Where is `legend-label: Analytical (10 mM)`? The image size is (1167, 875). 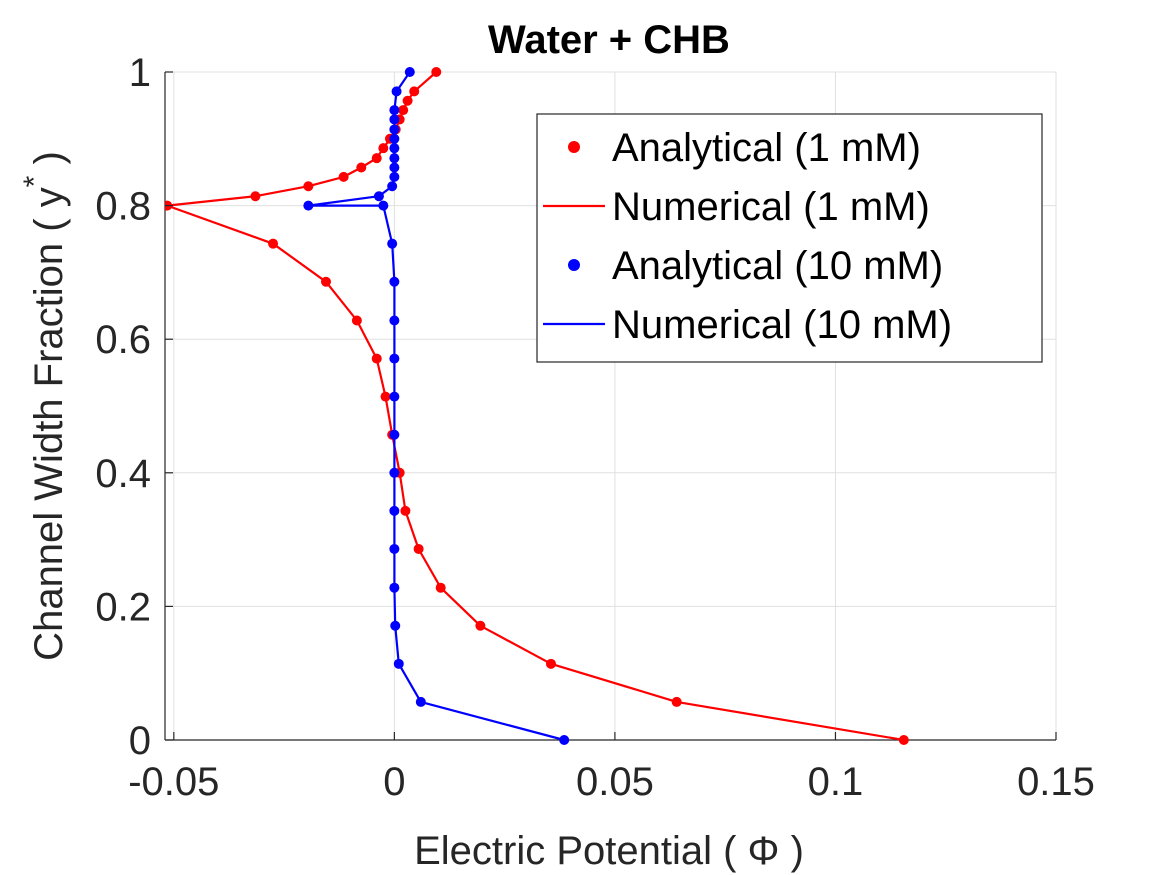 legend-label: Analytical (10 mM) is located at coordinates (777, 266).